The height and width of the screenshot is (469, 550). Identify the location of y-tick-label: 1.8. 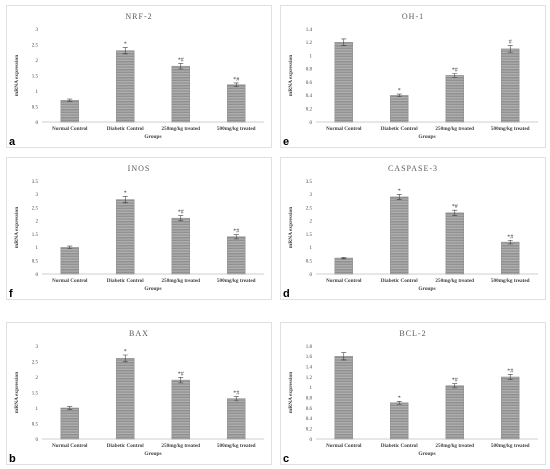
(309, 347).